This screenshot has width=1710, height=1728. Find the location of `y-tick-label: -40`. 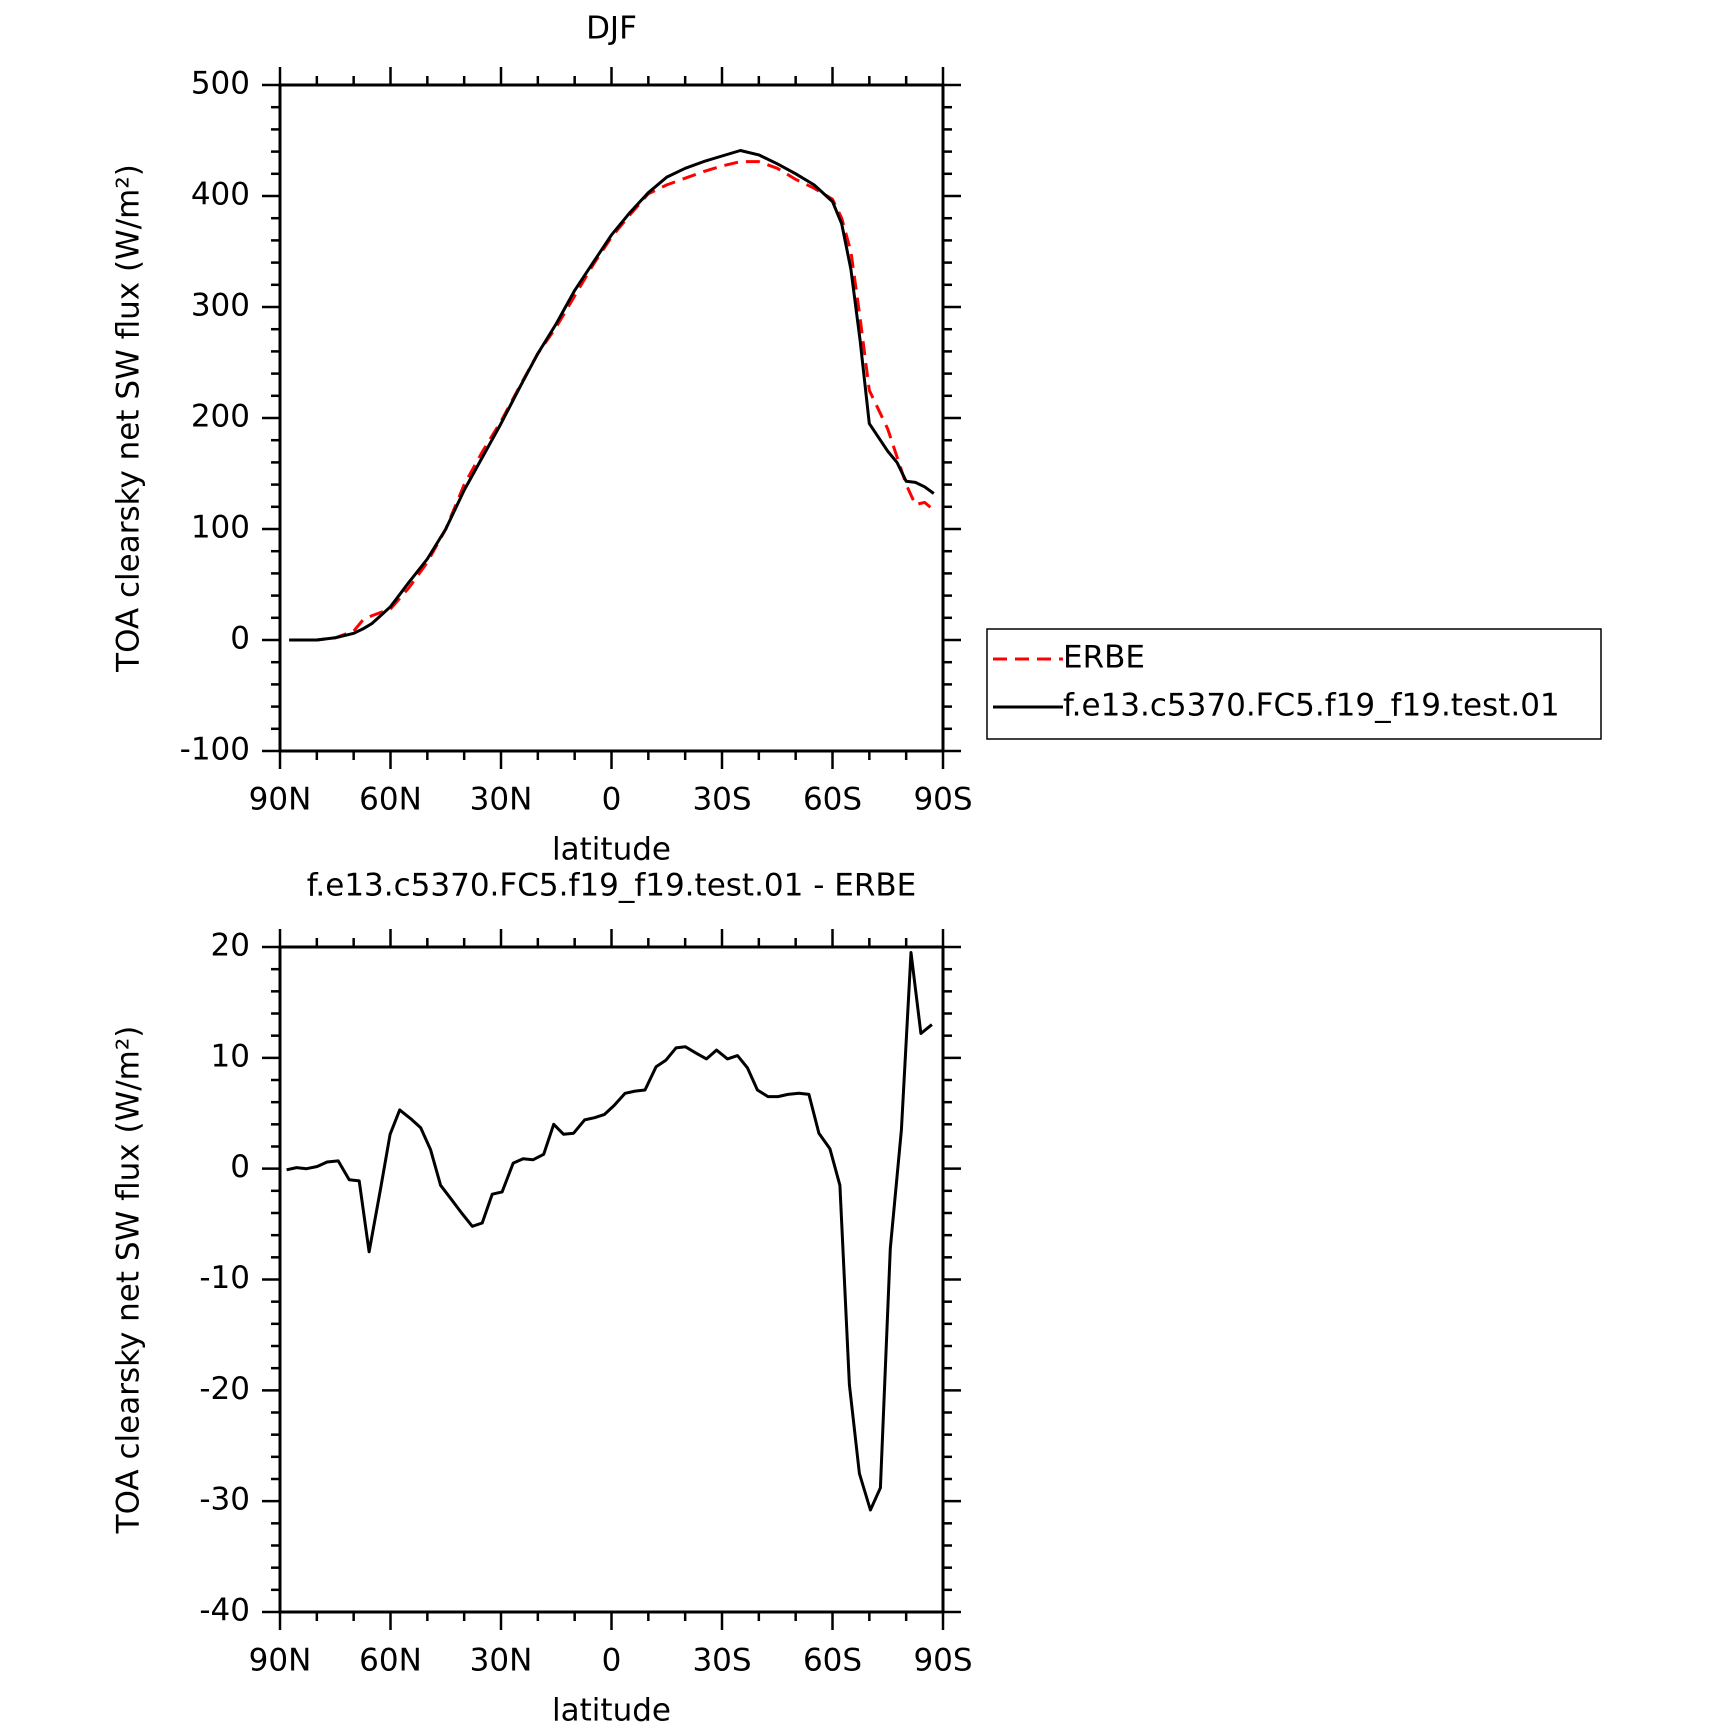

y-tick-label: -40 is located at coordinates (224, 1611).